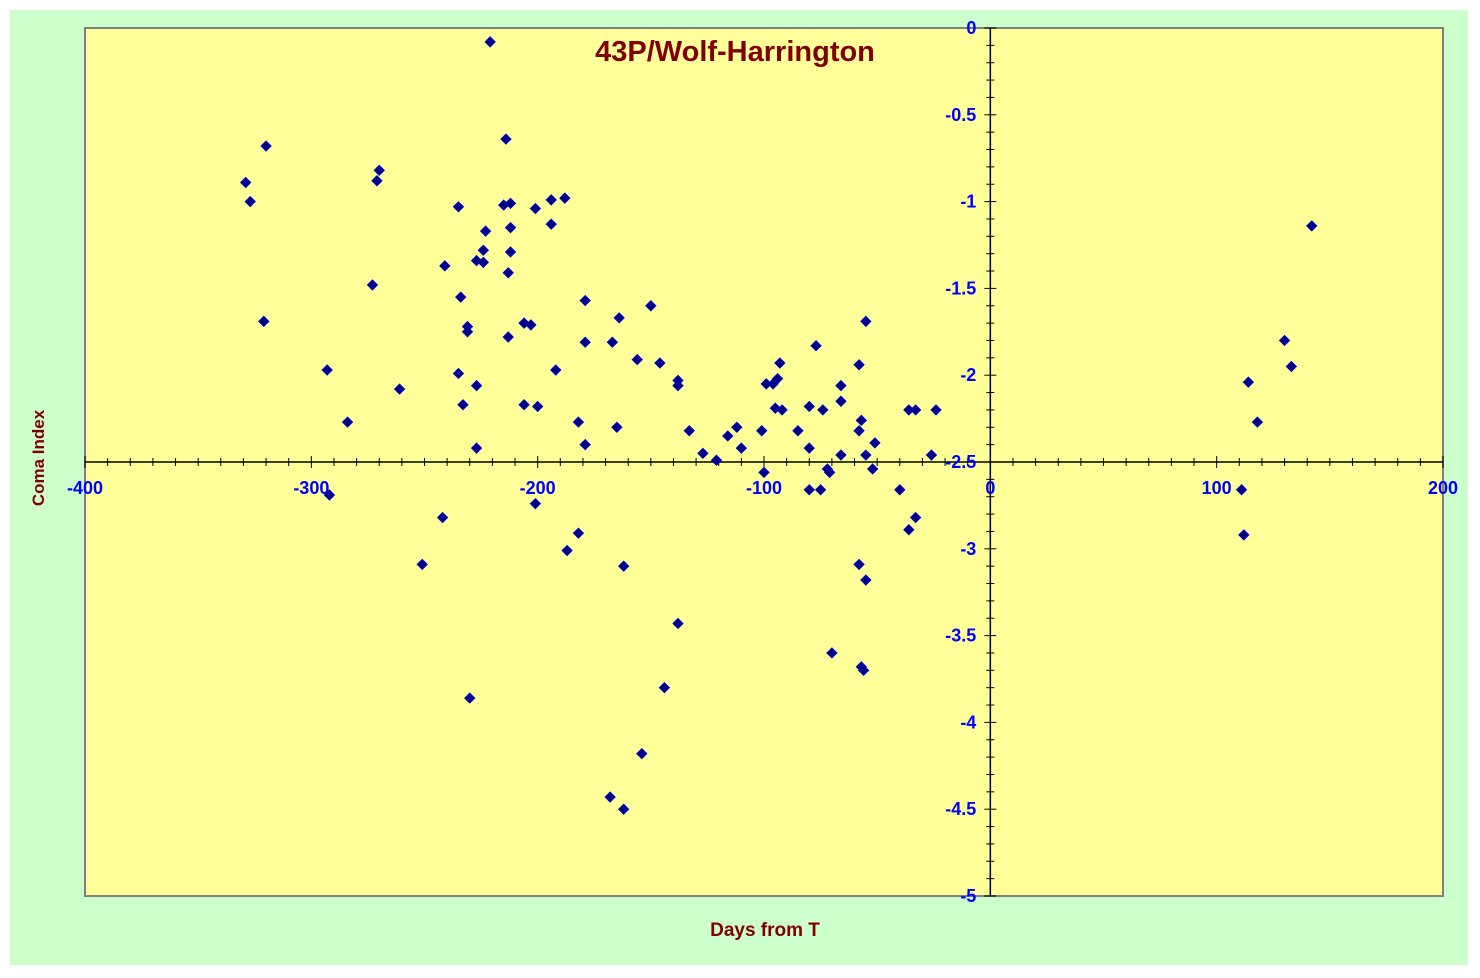 This screenshot has width=1480, height=978. What do you see at coordinates (968, 375) in the screenshot?
I see `y-tick-label: -2` at bounding box center [968, 375].